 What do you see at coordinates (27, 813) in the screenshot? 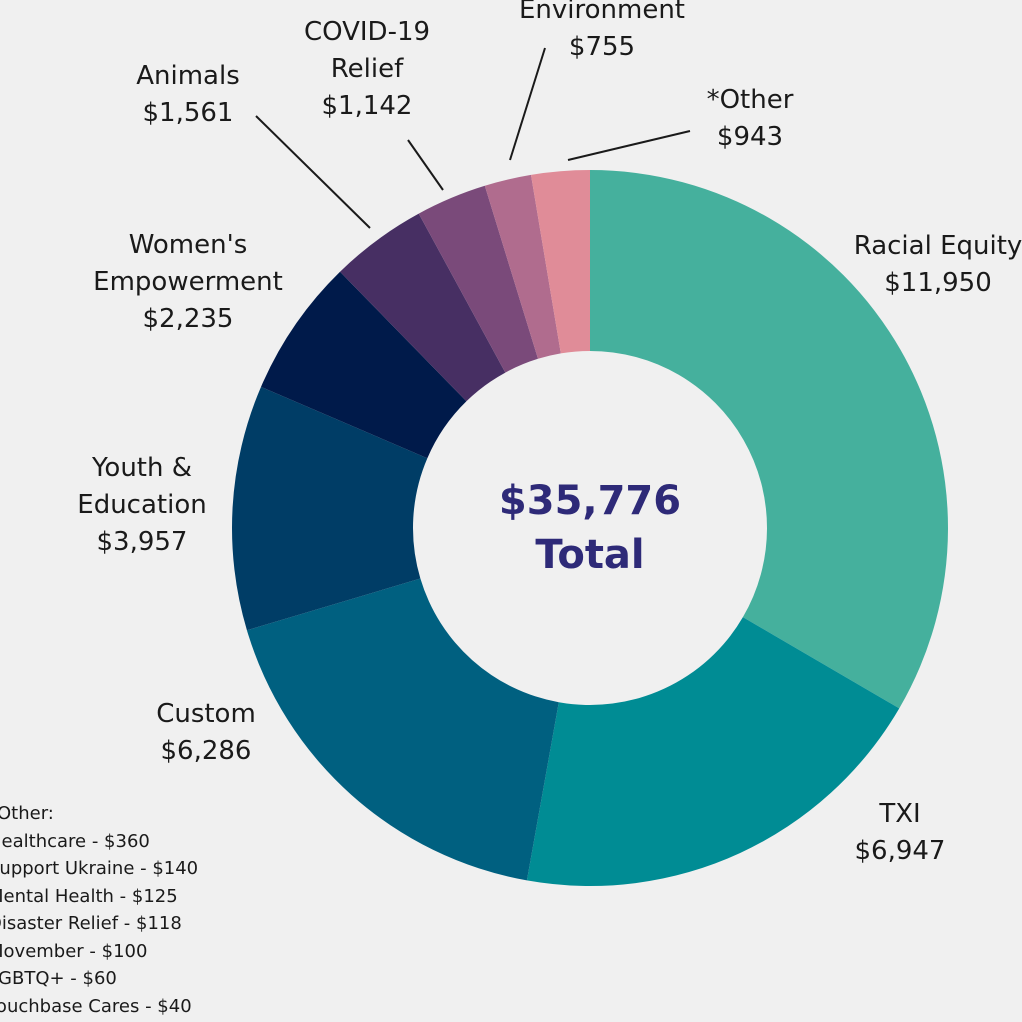
I see `footnote-title: *Other:` at bounding box center [27, 813].